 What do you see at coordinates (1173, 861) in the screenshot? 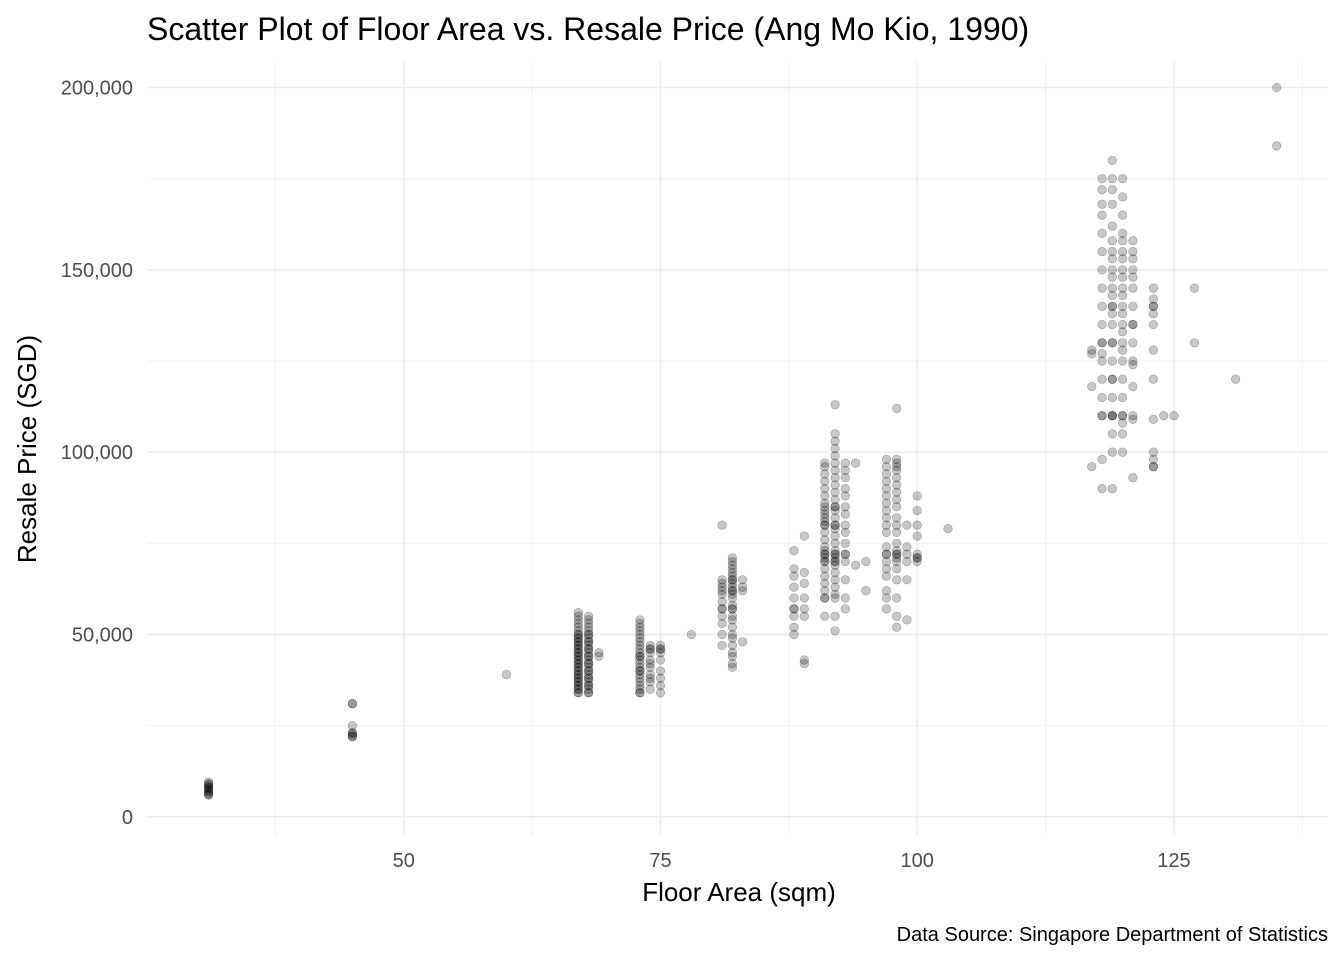
I see `x-tick-label: 125` at bounding box center [1173, 861].